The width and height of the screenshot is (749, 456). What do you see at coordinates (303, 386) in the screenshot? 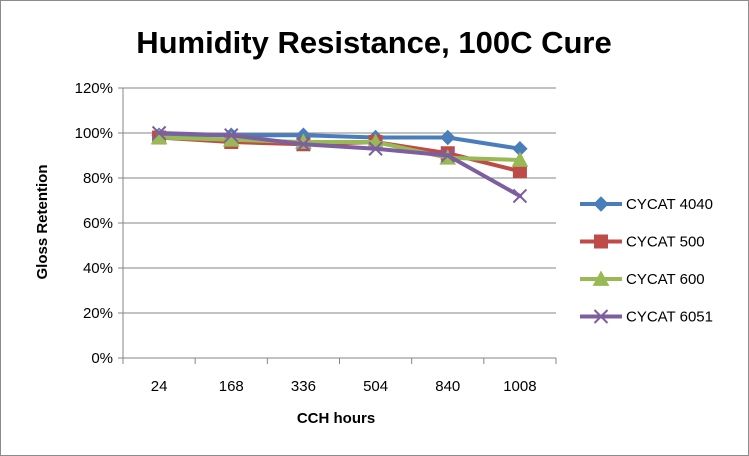
I see `x-tick-label: 336` at bounding box center [303, 386].